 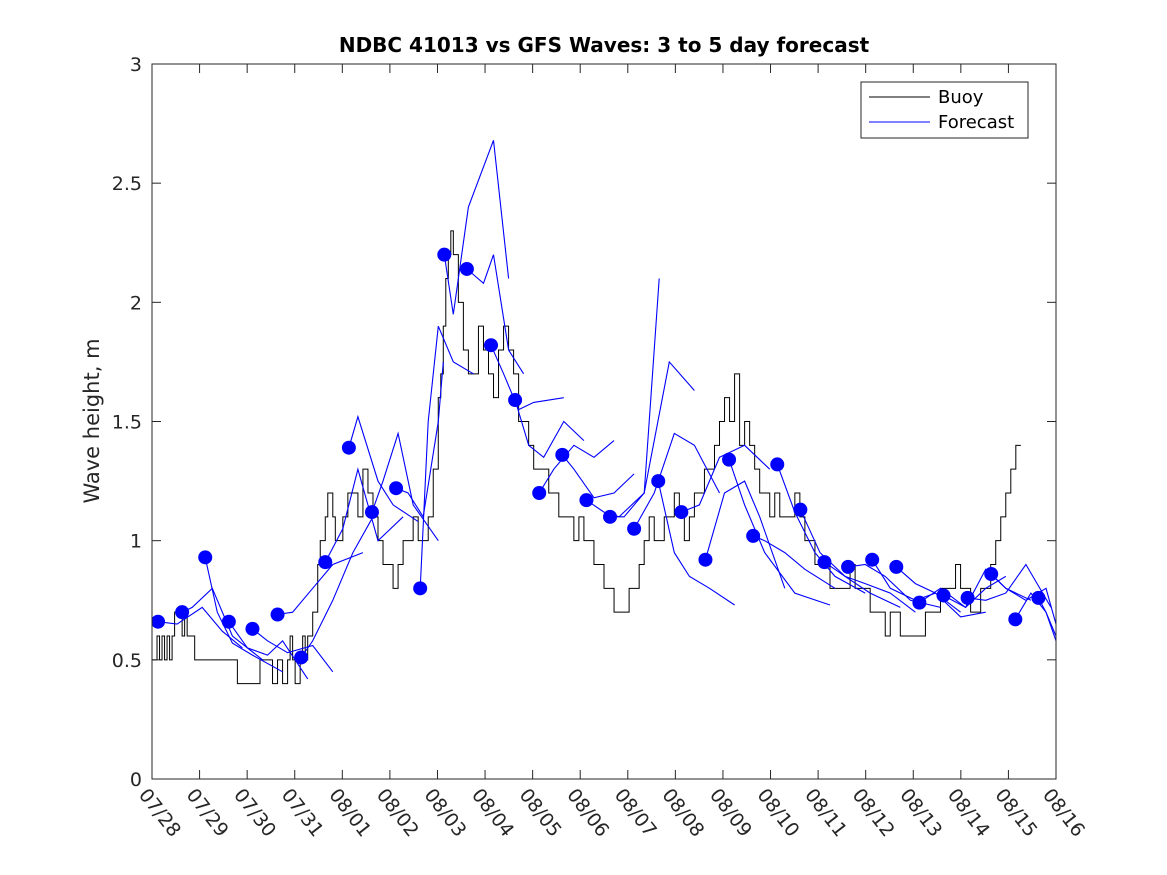 I want to click on legend: Buoy Forecast, so click(x=944, y=110).